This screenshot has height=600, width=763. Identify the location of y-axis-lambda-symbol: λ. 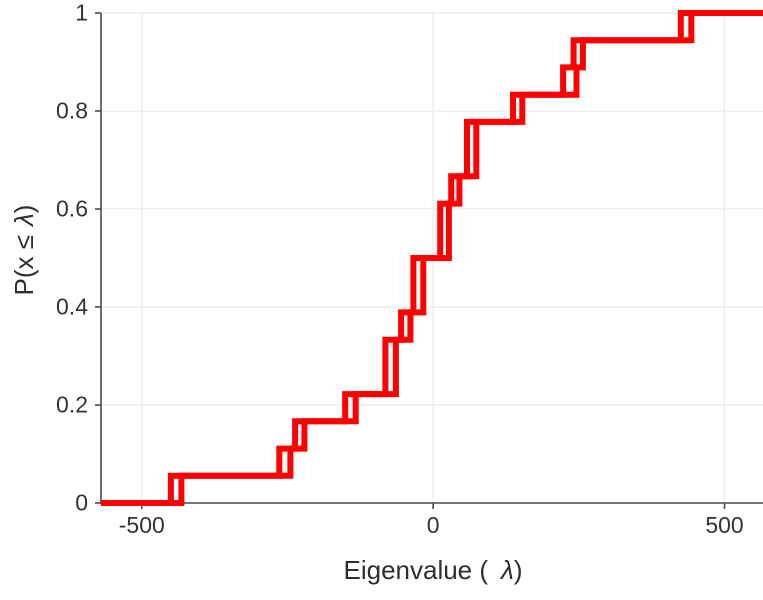
(24, 219).